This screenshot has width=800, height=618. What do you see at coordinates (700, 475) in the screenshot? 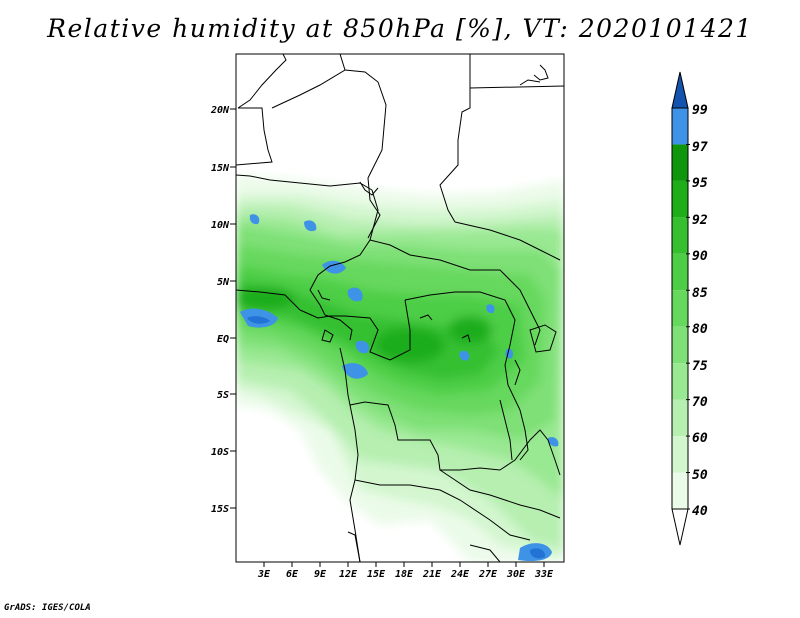
I see `colorbar-label: 50` at bounding box center [700, 475].